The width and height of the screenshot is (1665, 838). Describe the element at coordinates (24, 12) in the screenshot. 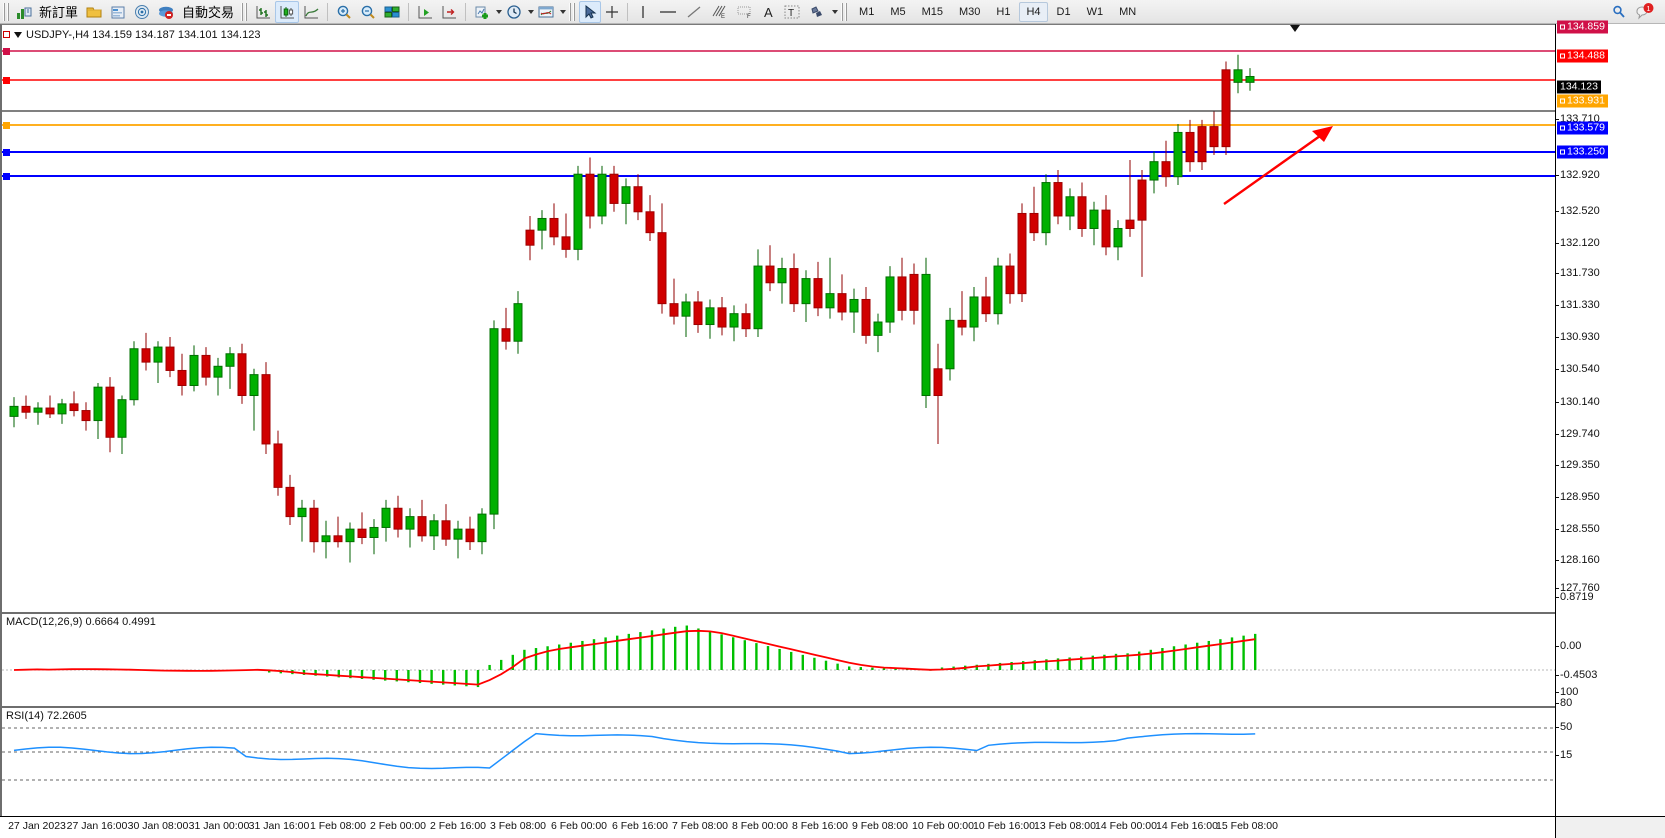

I see `new-order-button` at that location.